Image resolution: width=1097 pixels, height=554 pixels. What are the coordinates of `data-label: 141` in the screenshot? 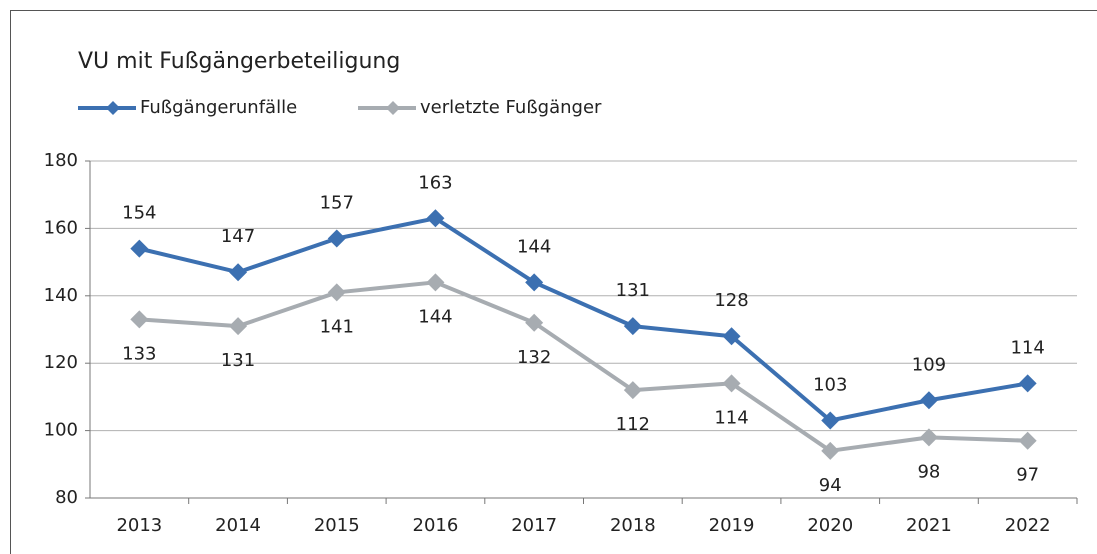 It's located at (337, 326).